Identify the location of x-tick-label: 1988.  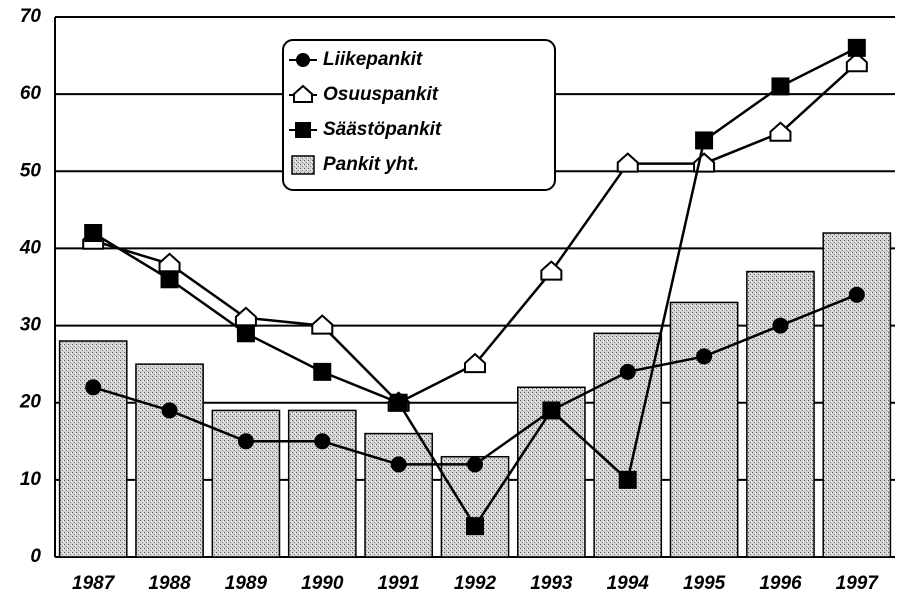
(169, 583).